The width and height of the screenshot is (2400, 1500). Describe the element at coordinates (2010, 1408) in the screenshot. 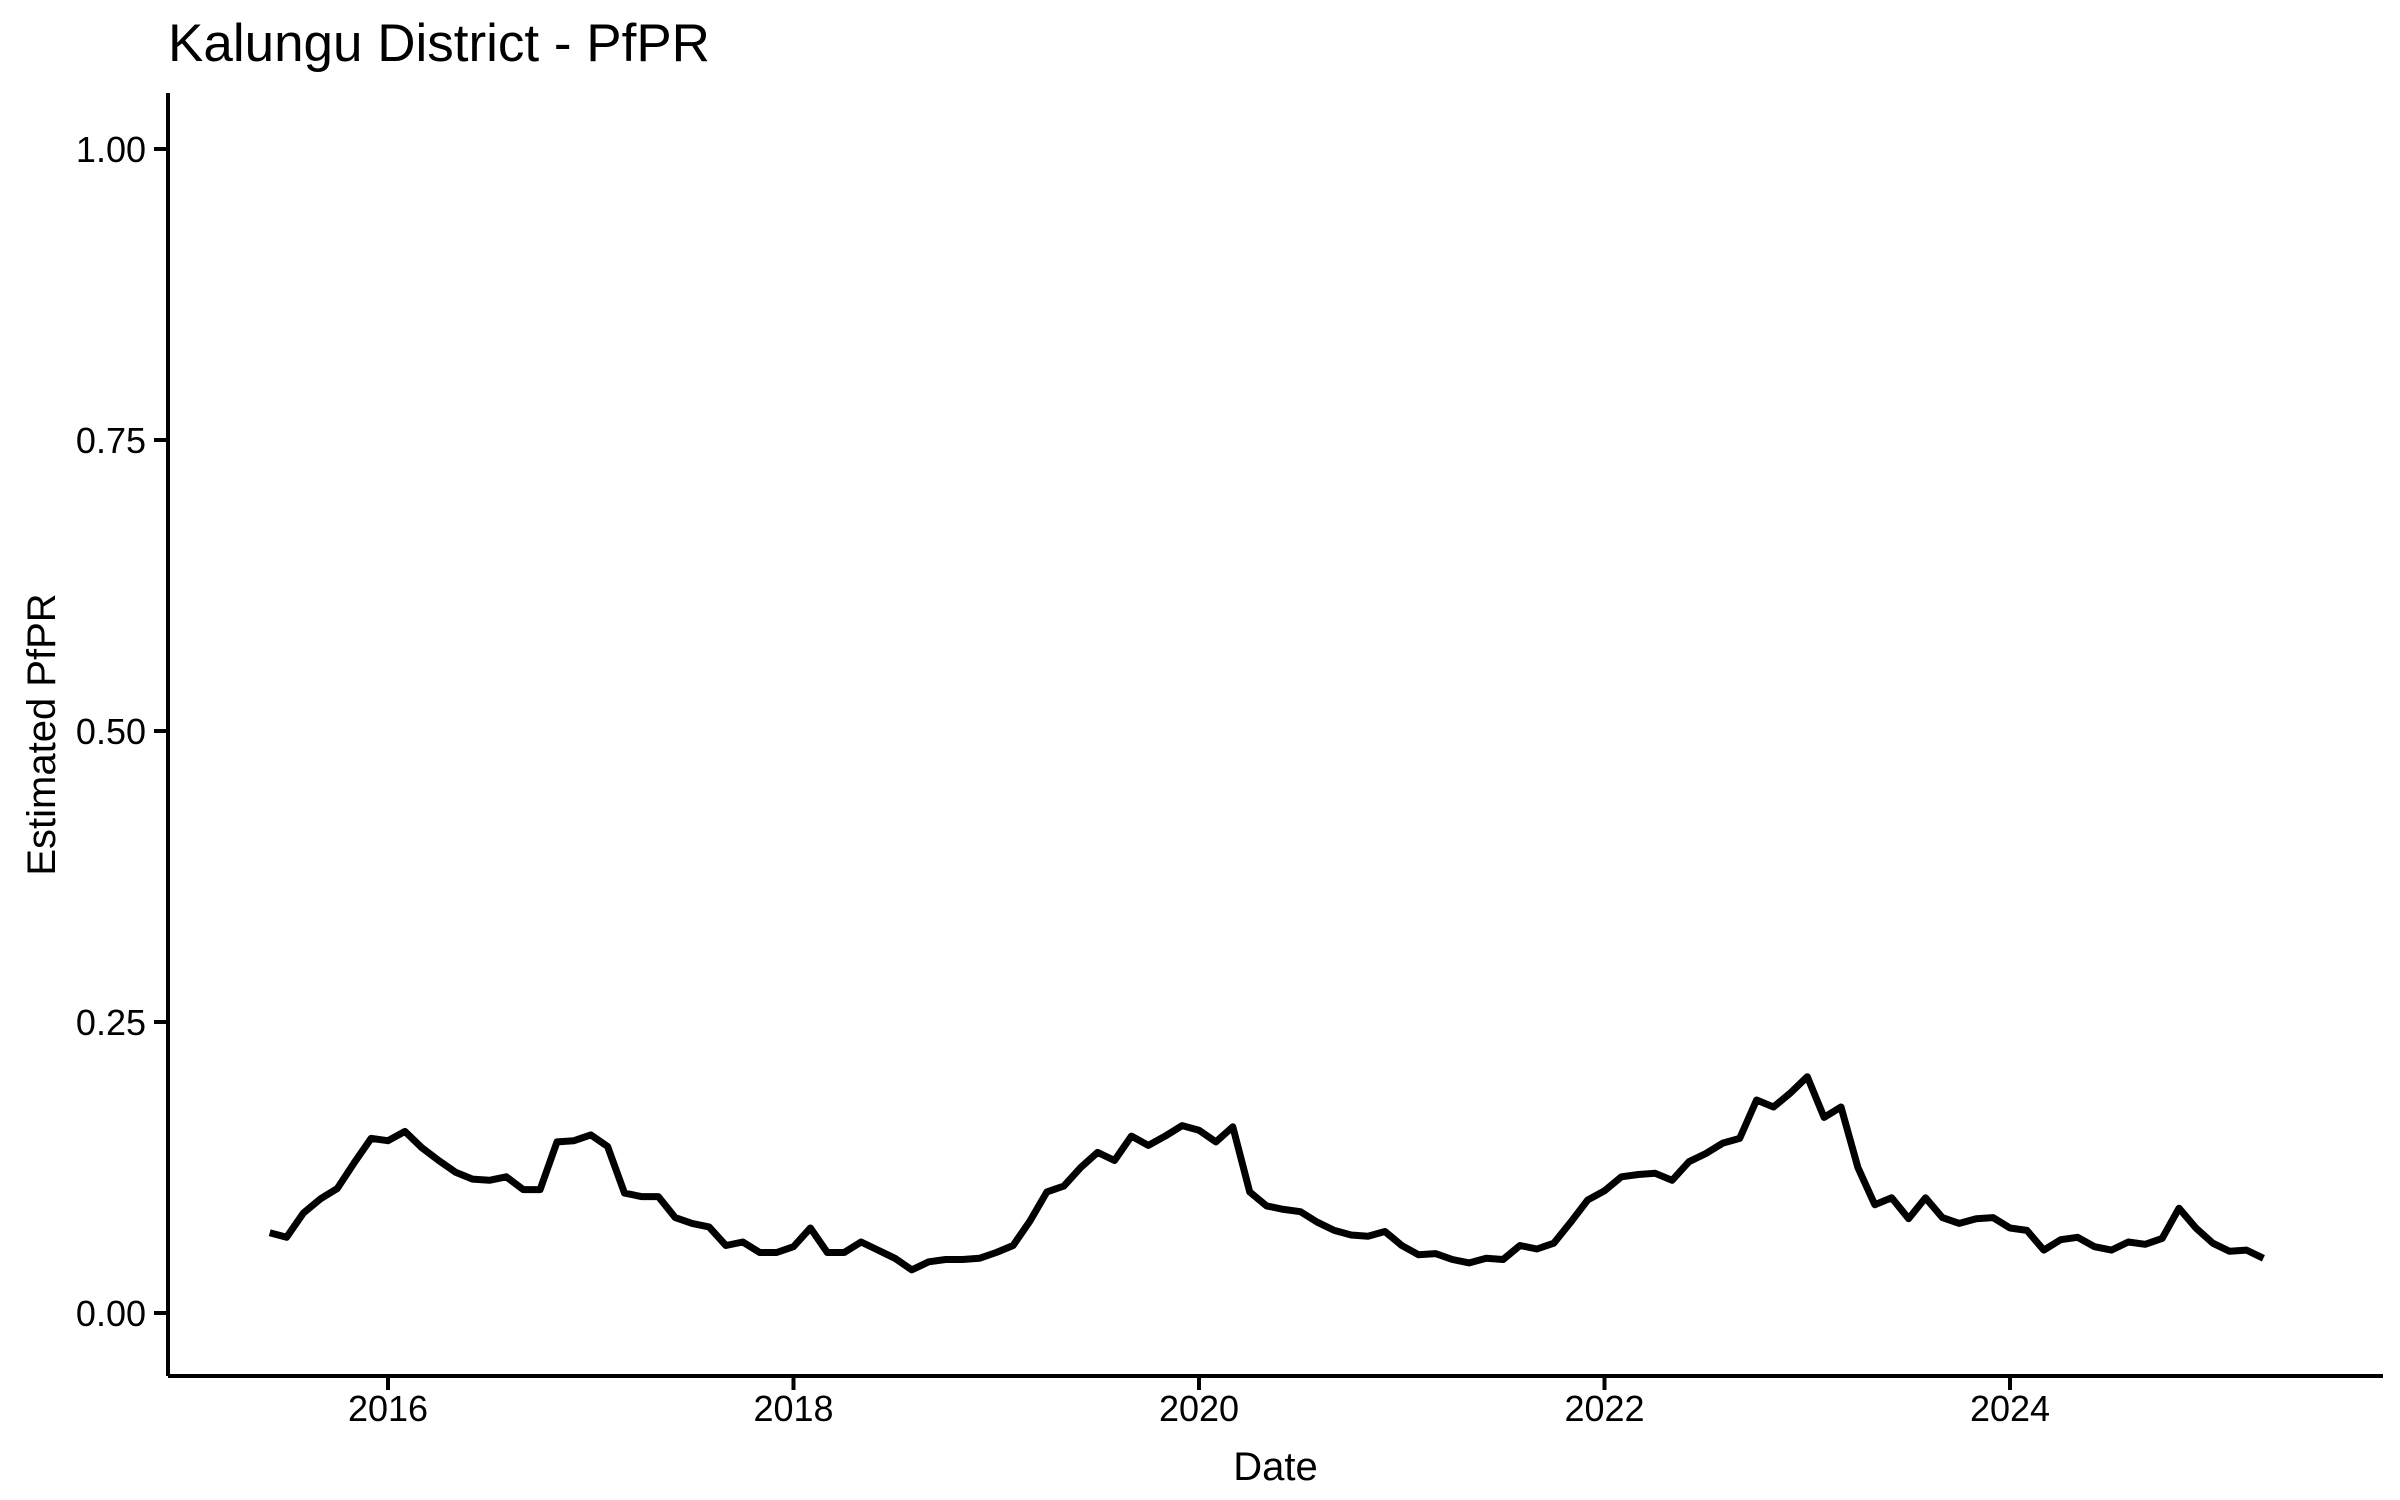

I see `x-tick-label: 2024` at that location.